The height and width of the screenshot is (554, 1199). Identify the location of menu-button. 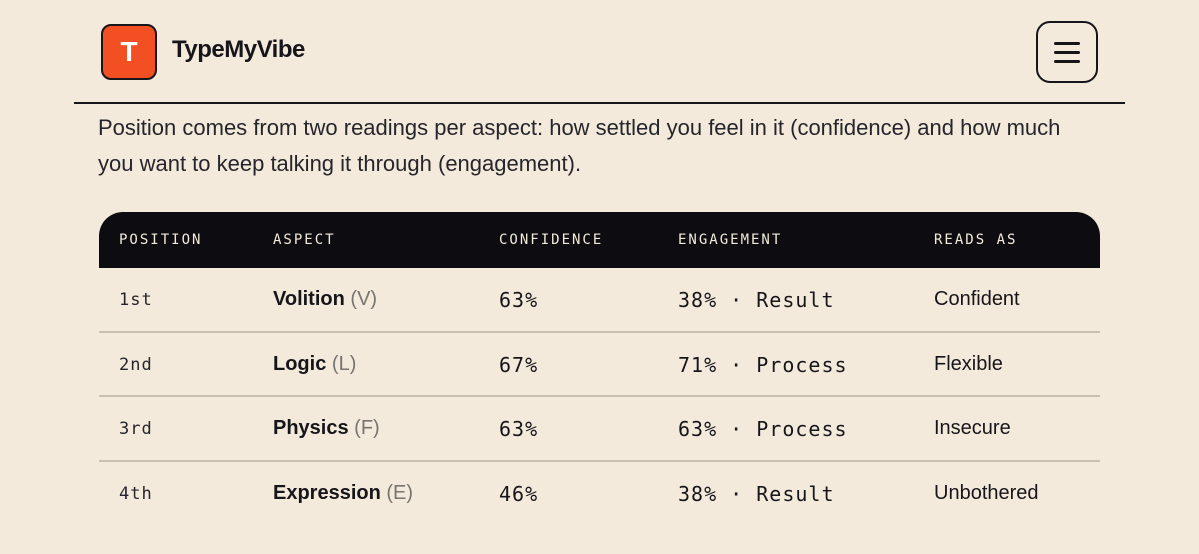
(1067, 52).